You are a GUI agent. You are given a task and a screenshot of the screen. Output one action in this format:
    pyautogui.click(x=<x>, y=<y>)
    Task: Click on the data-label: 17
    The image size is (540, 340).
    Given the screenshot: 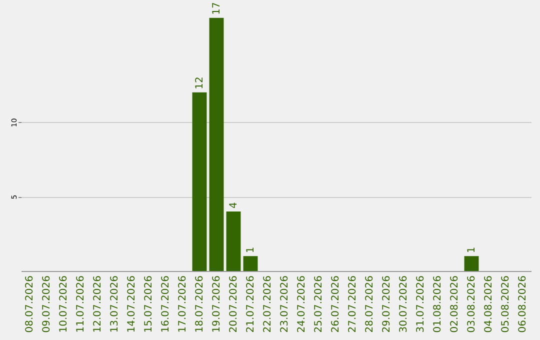 What is the action you would take?
    pyautogui.click(x=217, y=8)
    